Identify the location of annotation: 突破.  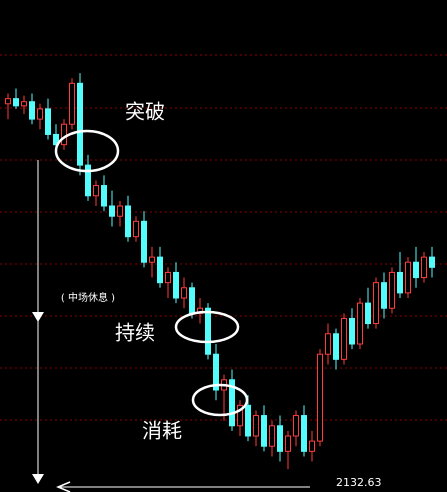
(145, 112).